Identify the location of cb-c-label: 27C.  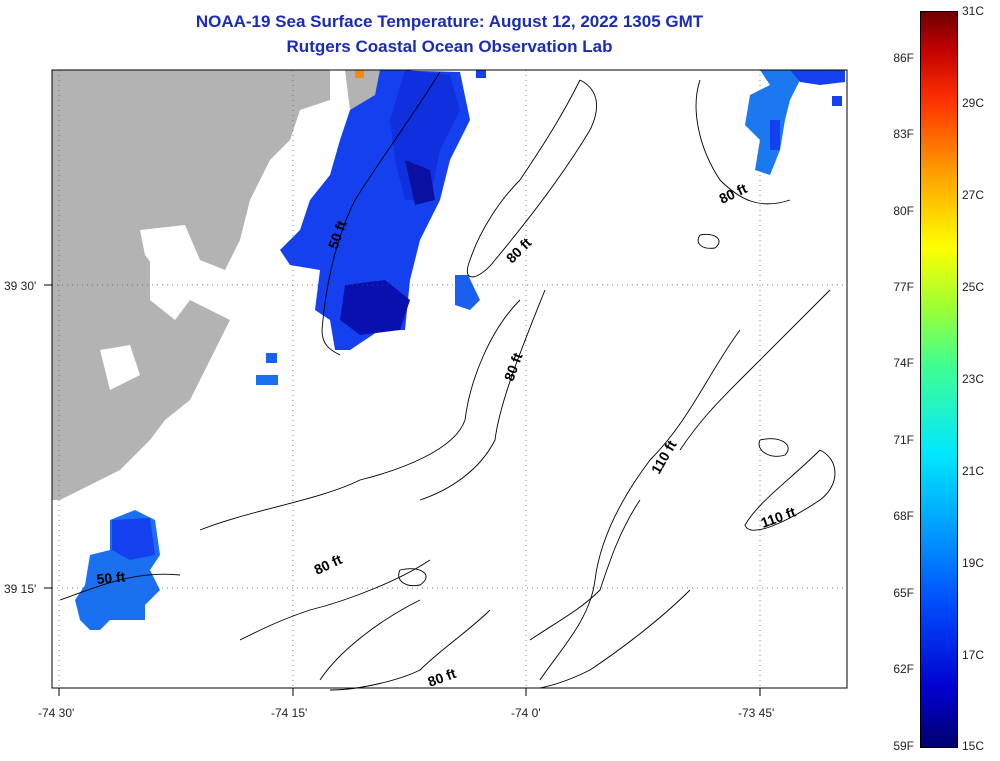
(973, 195).